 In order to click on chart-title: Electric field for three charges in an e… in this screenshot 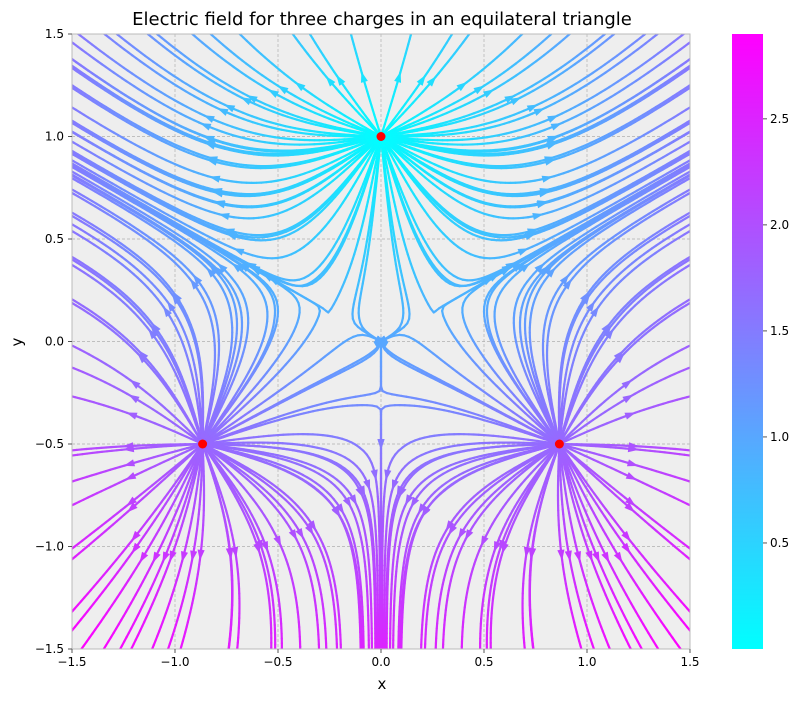, I will do `click(382, 19)`.